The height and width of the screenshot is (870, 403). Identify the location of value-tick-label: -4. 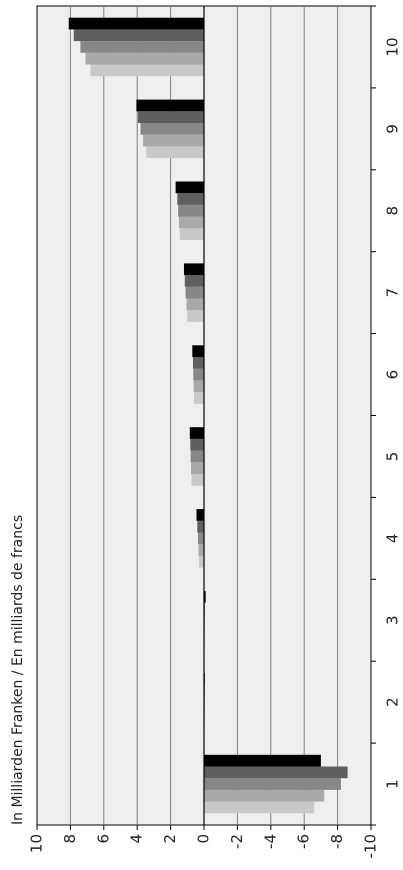
(270, 841).